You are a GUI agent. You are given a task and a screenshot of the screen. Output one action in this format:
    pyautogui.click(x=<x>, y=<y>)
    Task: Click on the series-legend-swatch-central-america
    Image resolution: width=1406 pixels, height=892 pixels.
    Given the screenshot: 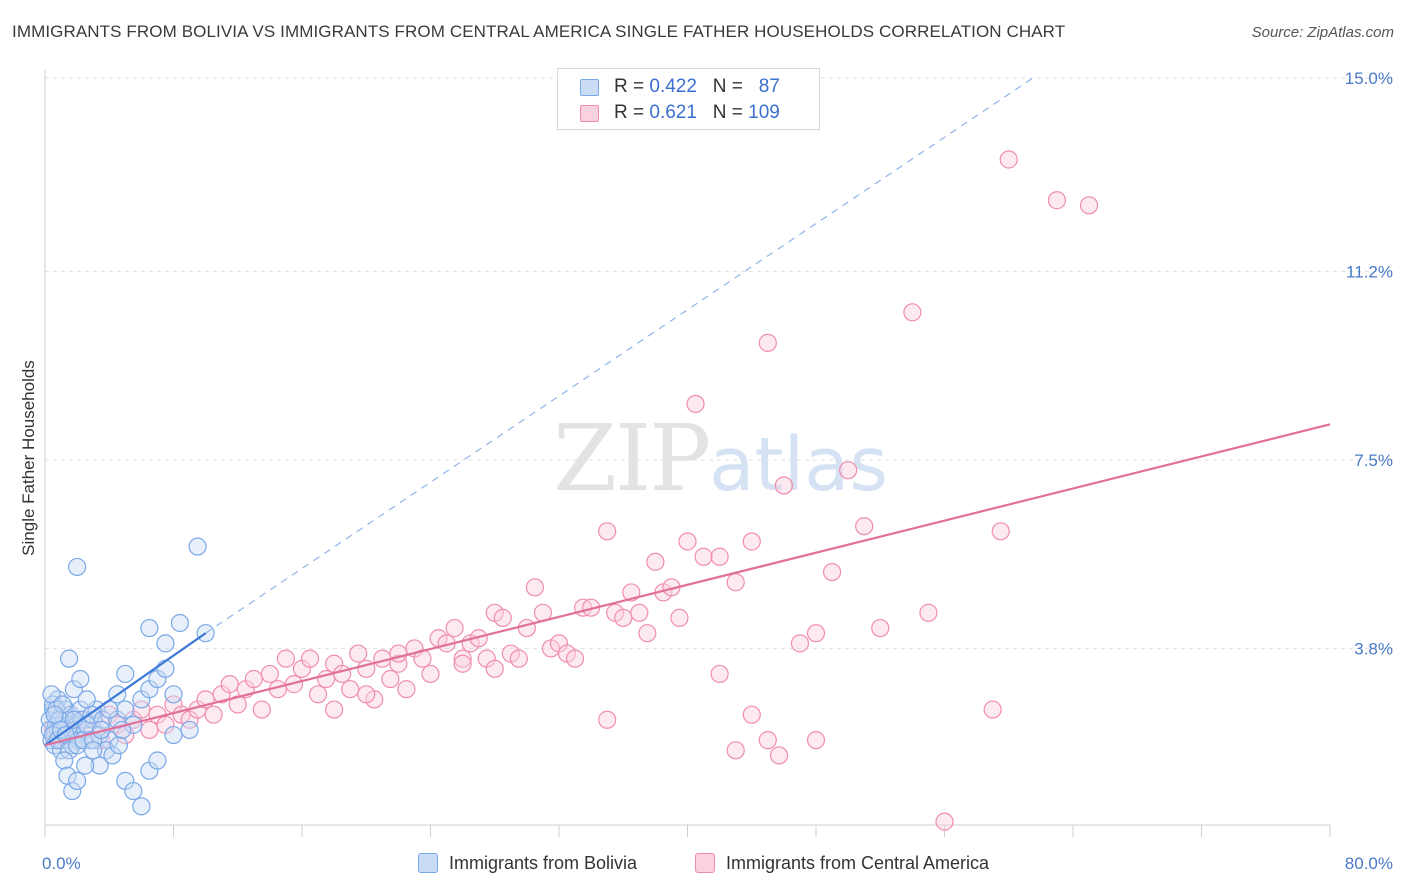 What is the action you would take?
    pyautogui.click(x=705, y=863)
    